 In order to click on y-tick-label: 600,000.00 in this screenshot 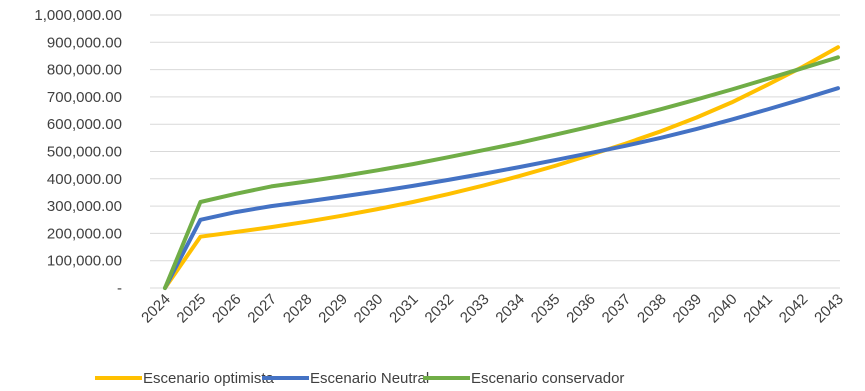, I will do `click(84, 124)`.